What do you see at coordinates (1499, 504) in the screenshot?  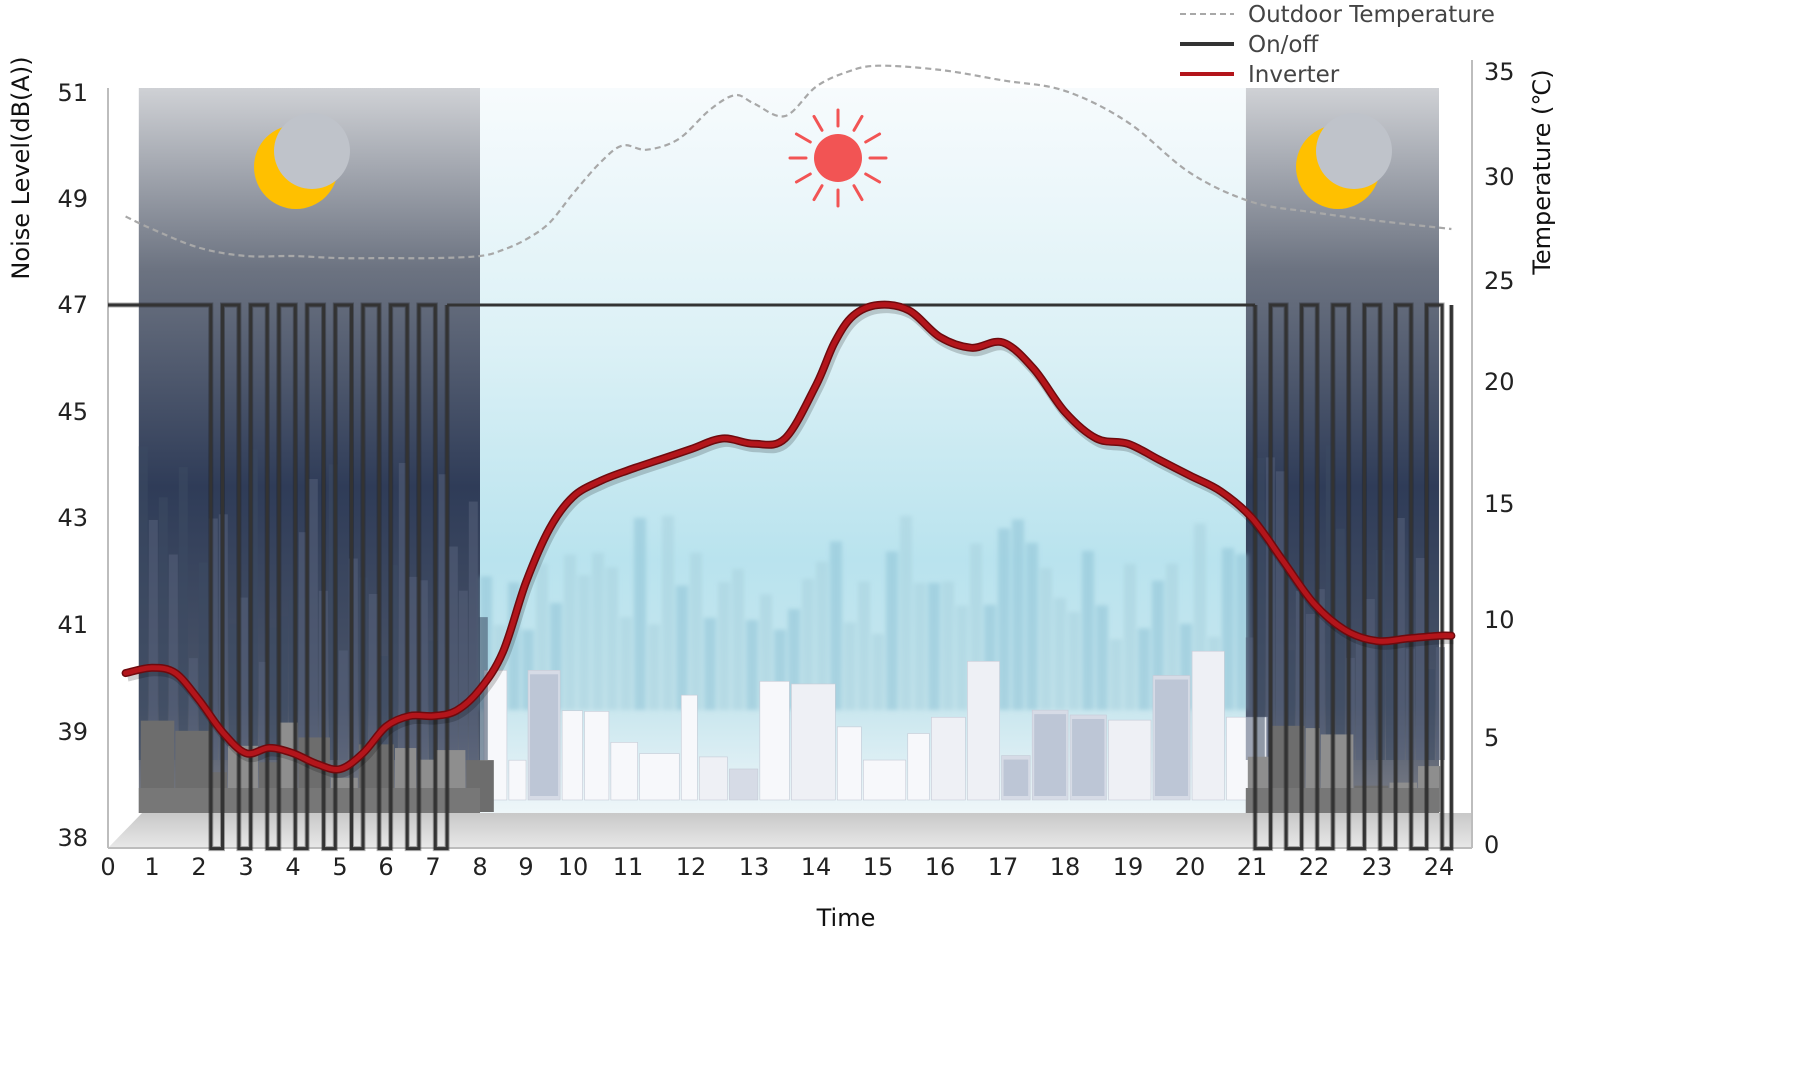 I see `y-right-tick-label: 15` at bounding box center [1499, 504].